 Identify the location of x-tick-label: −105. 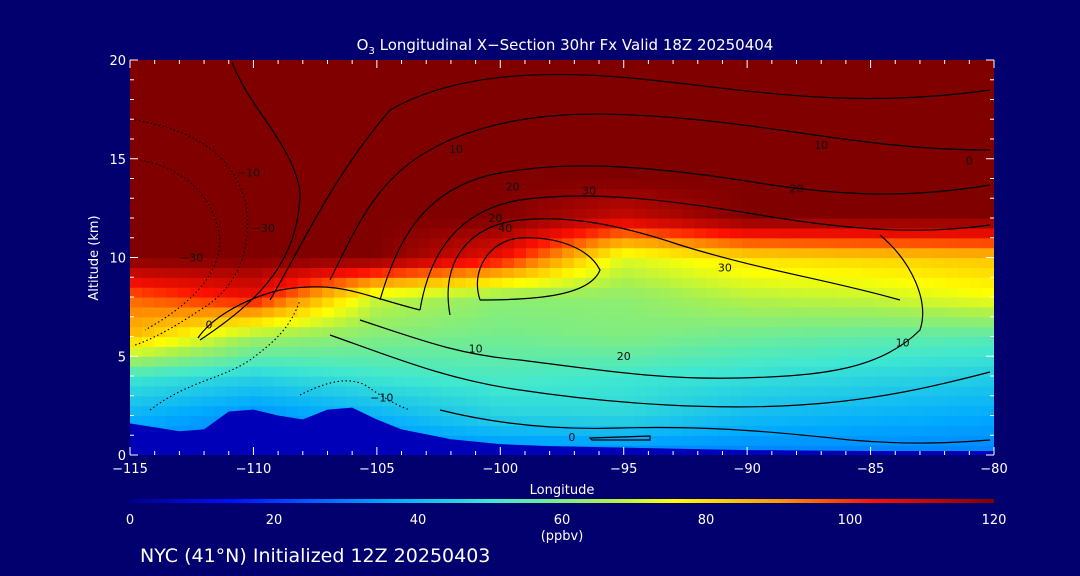
(377, 469).